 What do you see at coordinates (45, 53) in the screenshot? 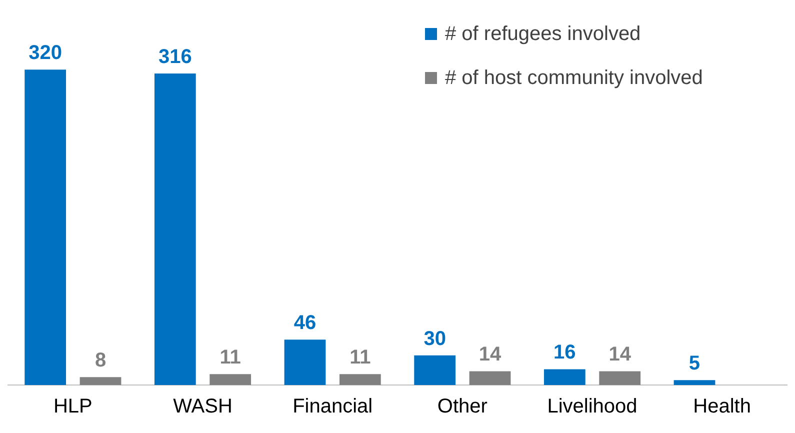
I see `data-label: 320` at bounding box center [45, 53].